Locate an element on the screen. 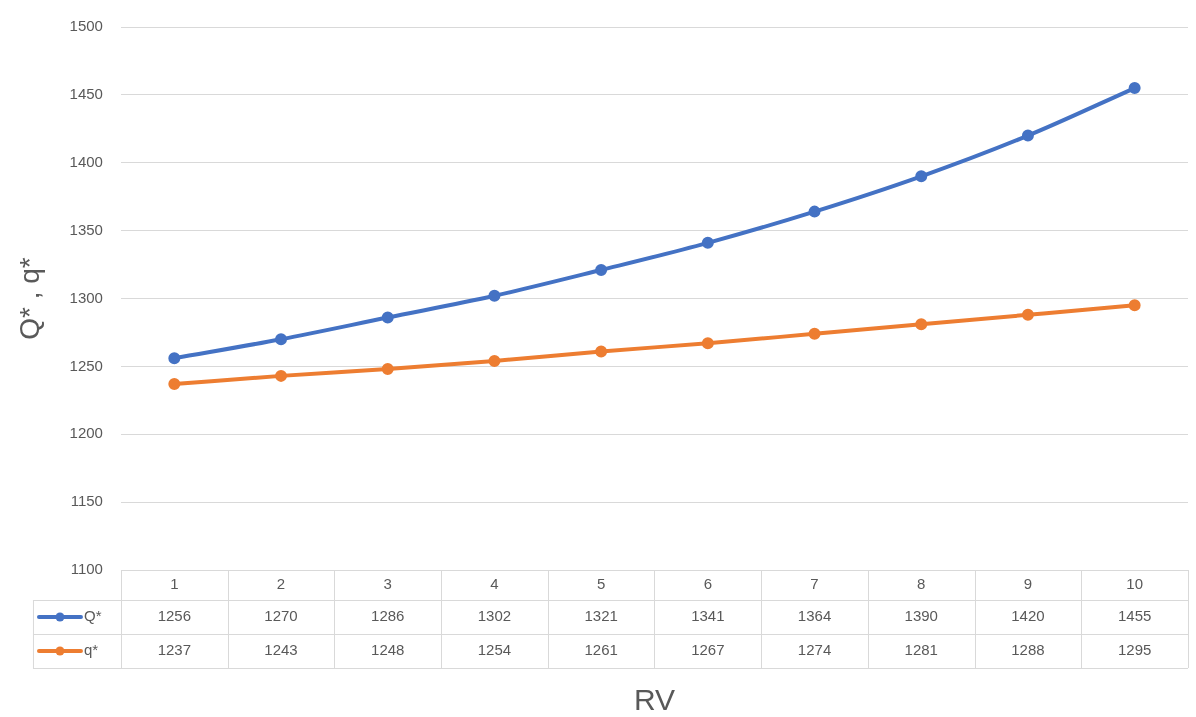 The width and height of the screenshot is (1196, 717). data-label: 1390 is located at coordinates (921, 616).